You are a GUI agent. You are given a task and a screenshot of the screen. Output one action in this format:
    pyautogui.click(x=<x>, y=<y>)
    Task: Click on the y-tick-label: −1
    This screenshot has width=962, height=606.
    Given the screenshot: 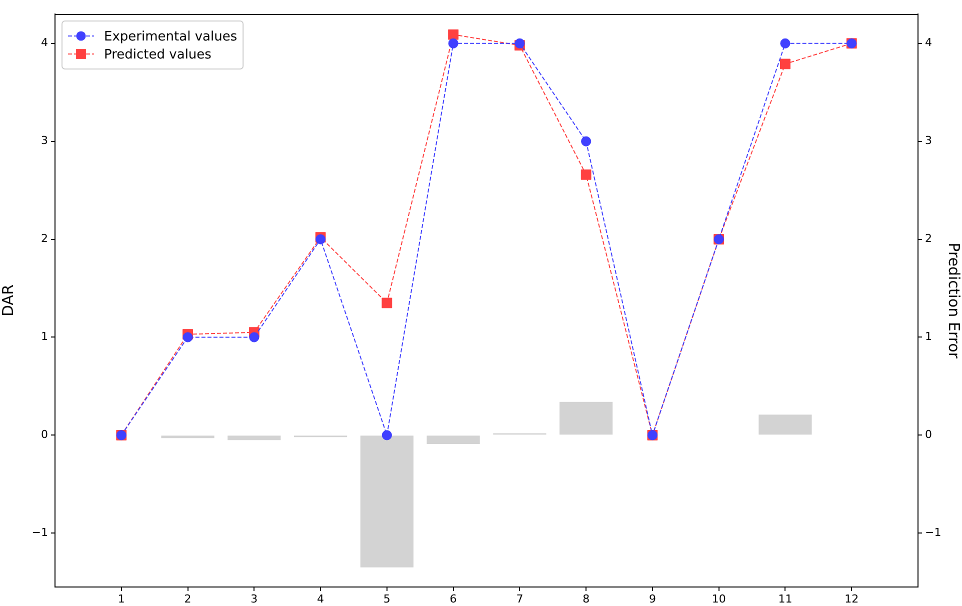 What is the action you would take?
    pyautogui.click(x=40, y=532)
    